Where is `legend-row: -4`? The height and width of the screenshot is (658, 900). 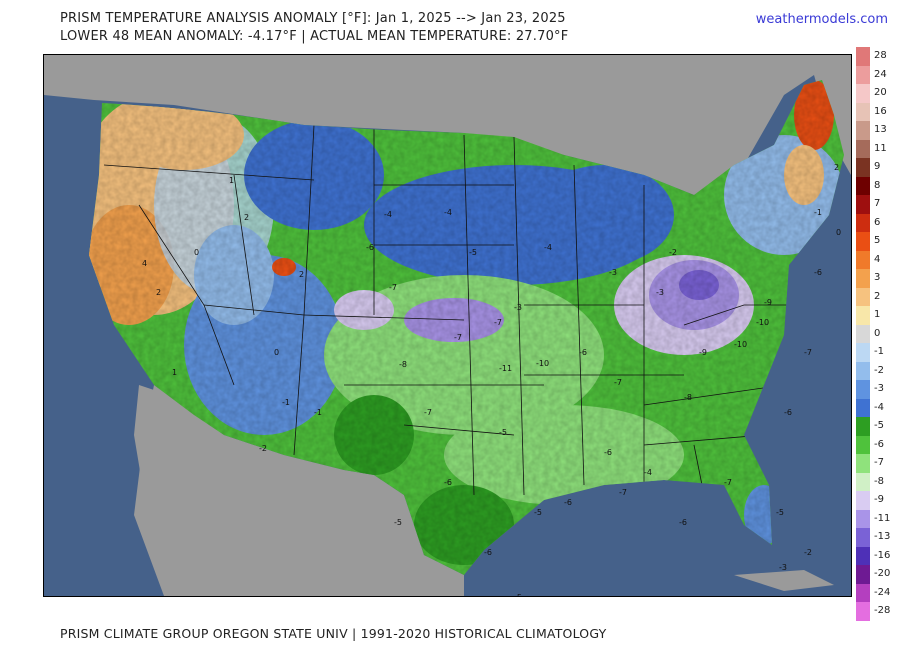
legend-row: -4 is located at coordinates (877, 407).